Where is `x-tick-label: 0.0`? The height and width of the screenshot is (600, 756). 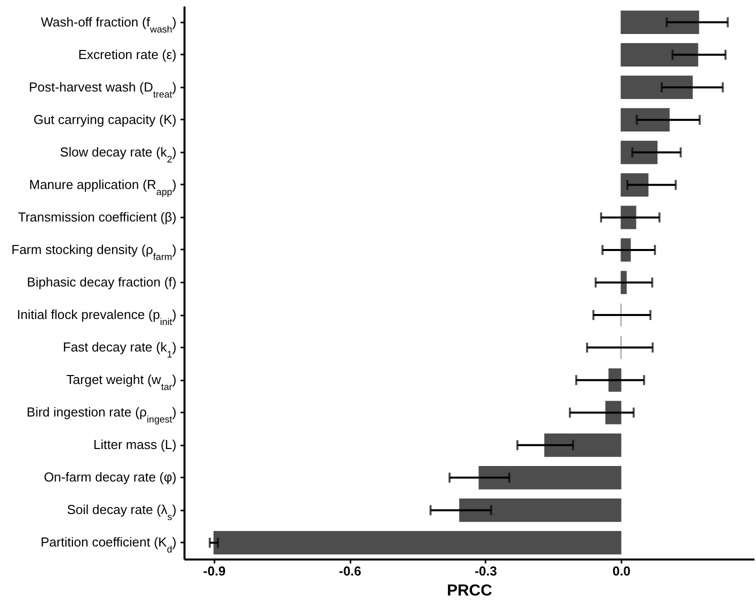
x-tick-label: 0.0 is located at coordinates (621, 571).